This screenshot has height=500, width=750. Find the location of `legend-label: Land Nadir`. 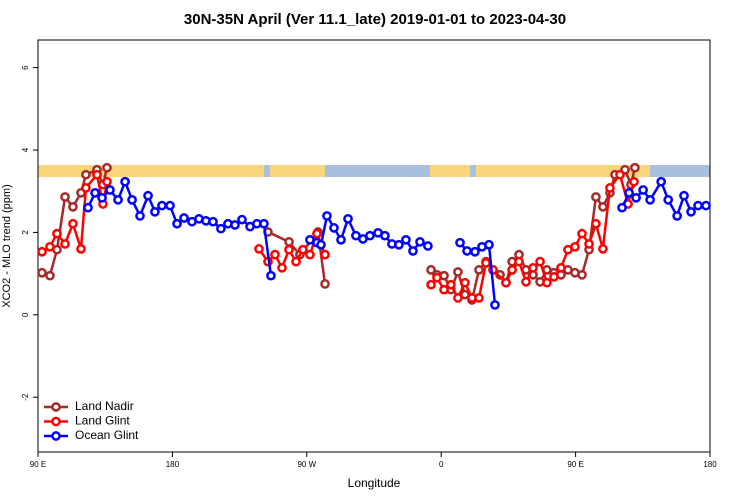

legend-label: Land Nadir is located at coordinates (104, 406).